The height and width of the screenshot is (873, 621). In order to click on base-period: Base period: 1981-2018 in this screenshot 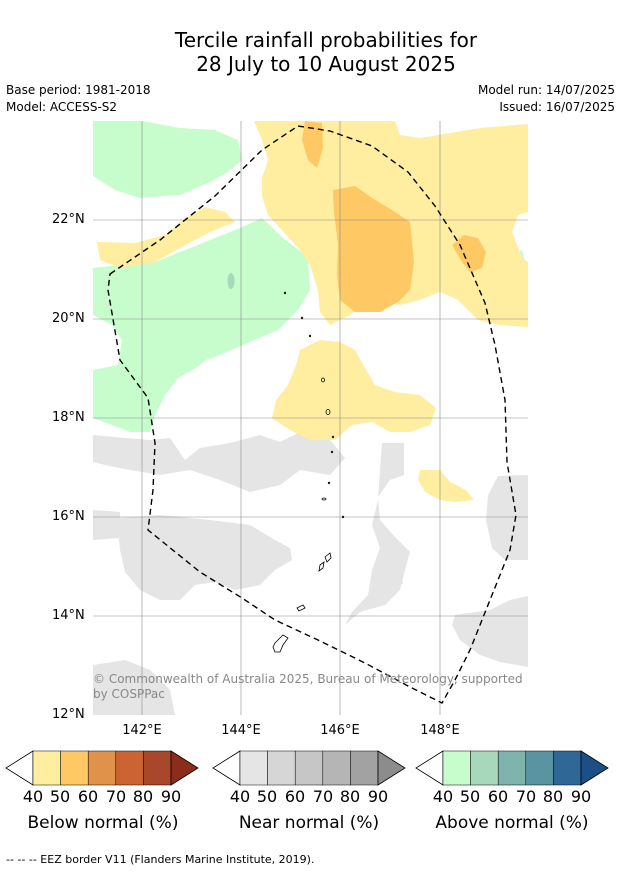, I will do `click(78, 90)`.